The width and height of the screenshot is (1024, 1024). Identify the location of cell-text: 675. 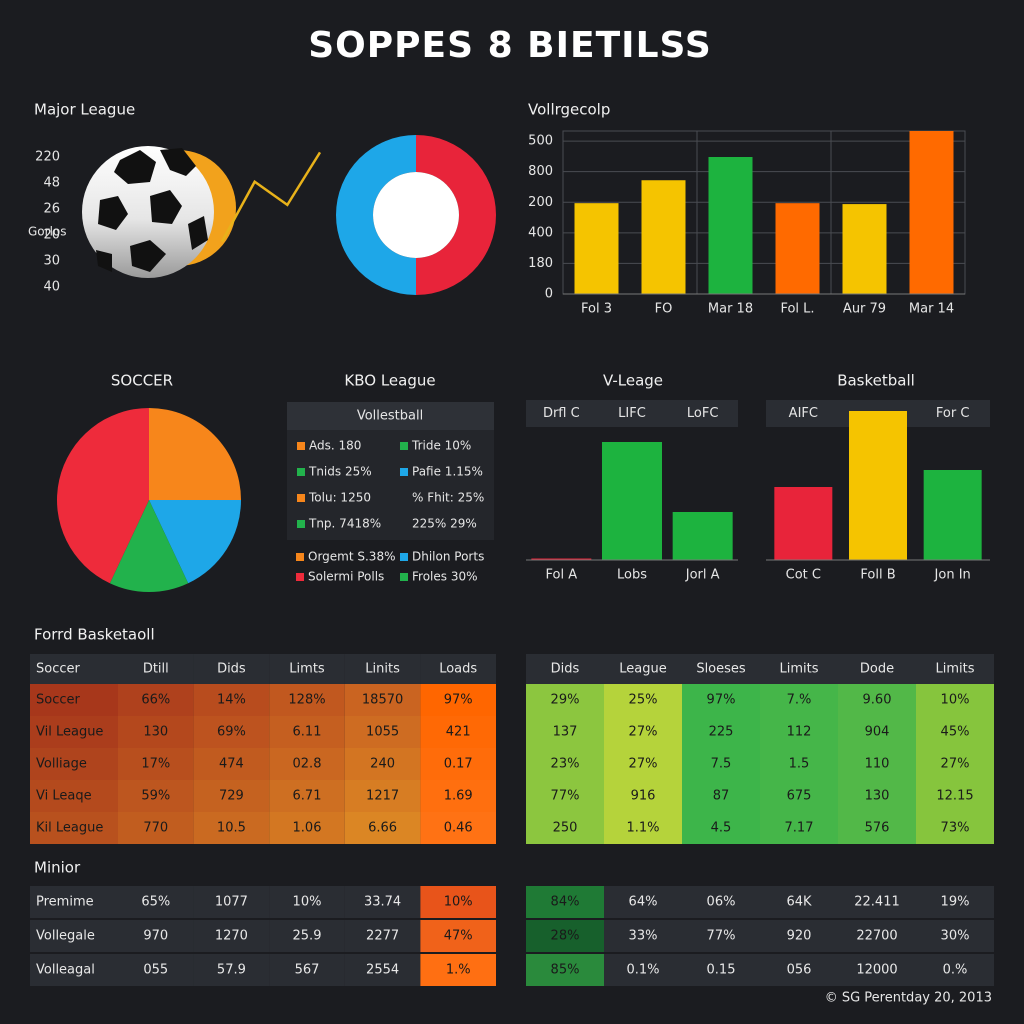
(799, 796).